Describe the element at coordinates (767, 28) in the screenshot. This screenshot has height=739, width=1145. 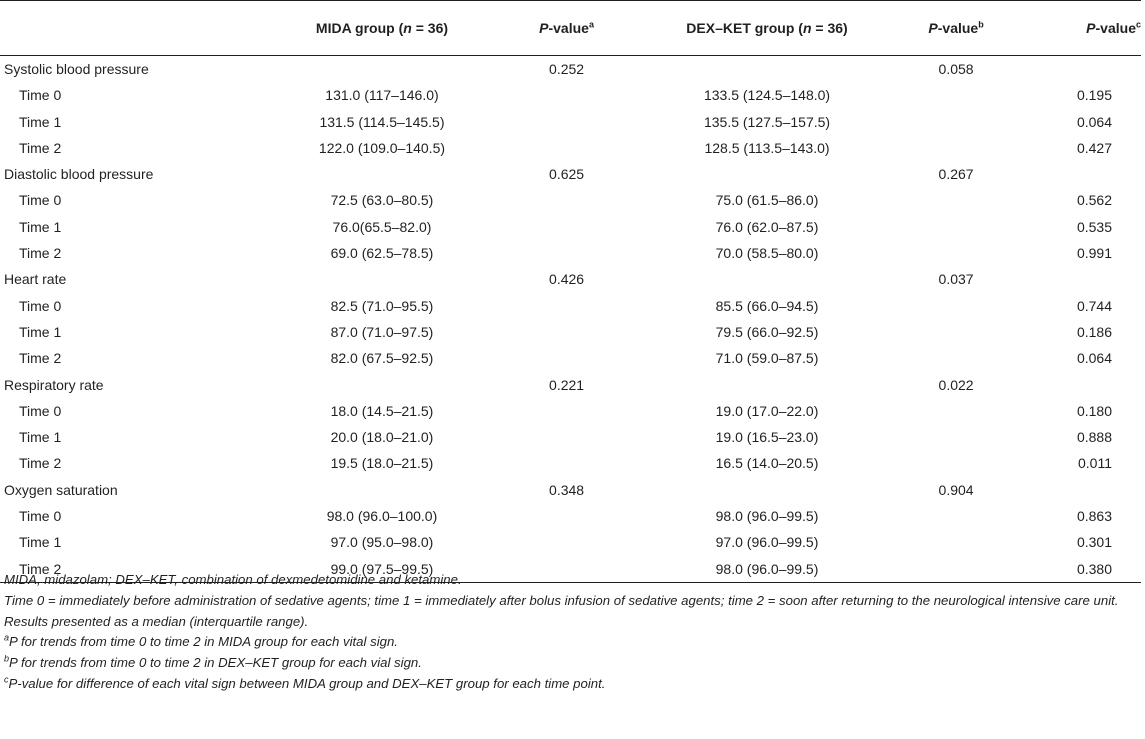
I see `header-dex-ket-group: DEX–KET group (n = 36)` at that location.